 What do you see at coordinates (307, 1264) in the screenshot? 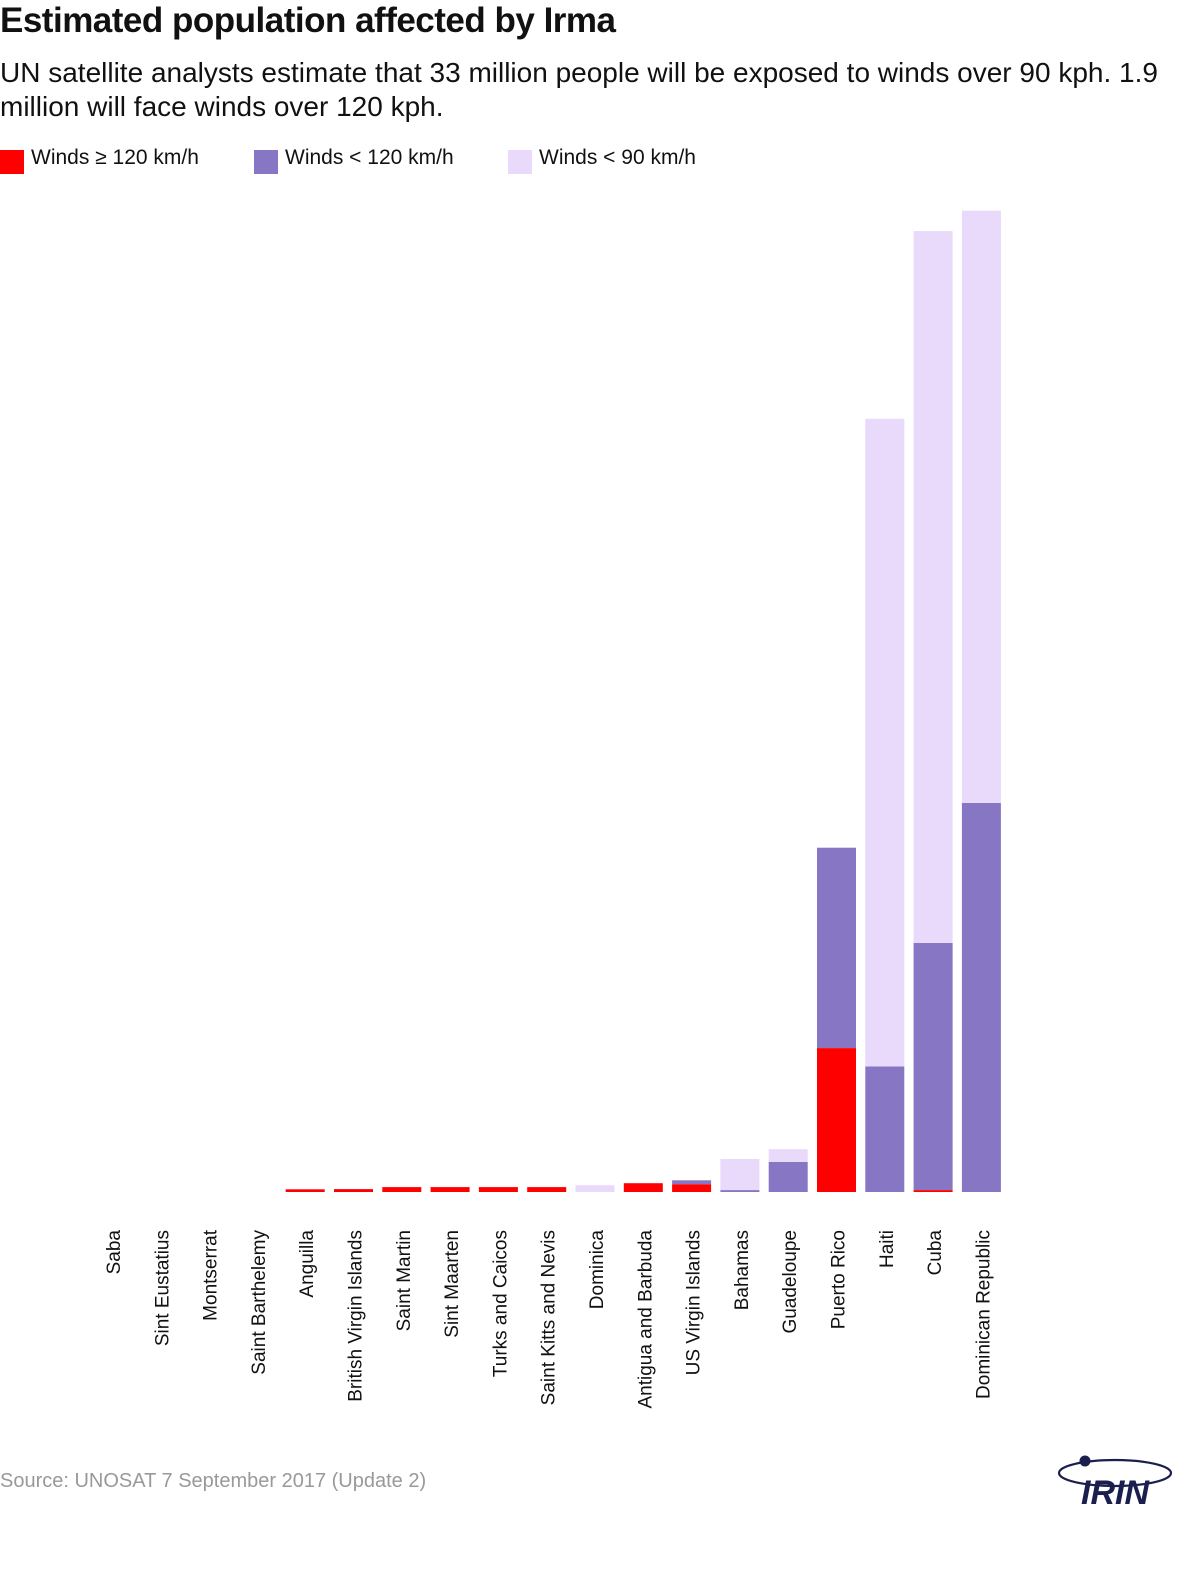
I see `x-tick-label-anguilla: Anguilla` at bounding box center [307, 1264].